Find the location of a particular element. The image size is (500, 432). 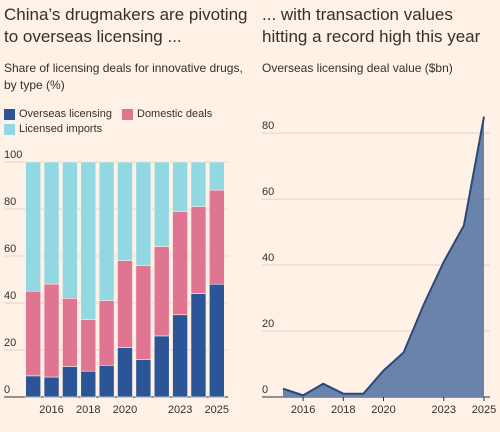

chart-subtitle: Overseas licensing deal value ($bn) is located at coordinates (357, 68).